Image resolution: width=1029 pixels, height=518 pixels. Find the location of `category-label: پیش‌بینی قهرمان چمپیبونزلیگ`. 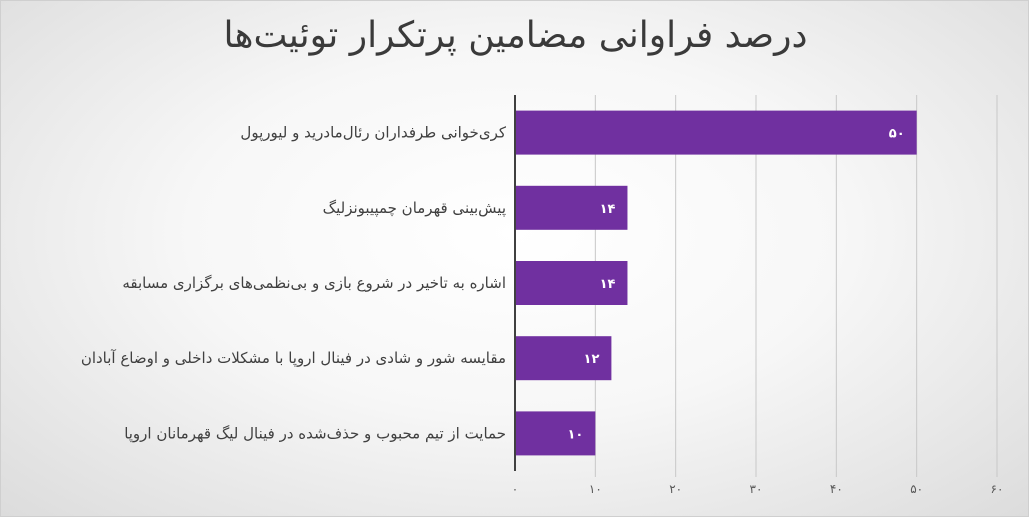

category-label: پیش‌بینی قهرمان چمپیبونزلیگ is located at coordinates (414, 208).